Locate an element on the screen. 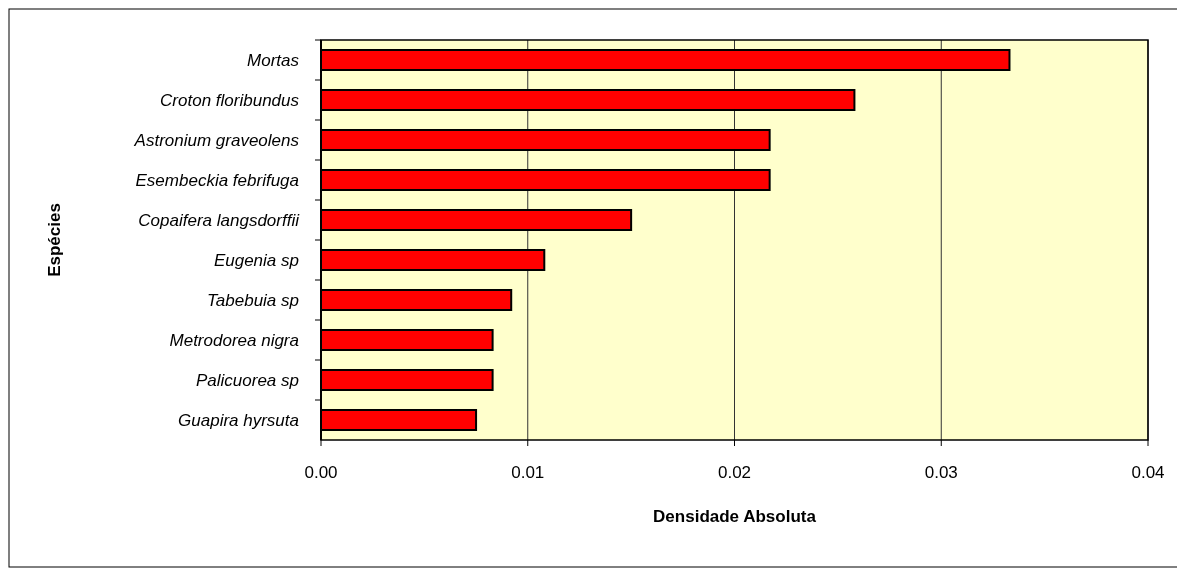 The height and width of the screenshot is (572, 1177). x-tick-label: 0.03 is located at coordinates (941, 472).